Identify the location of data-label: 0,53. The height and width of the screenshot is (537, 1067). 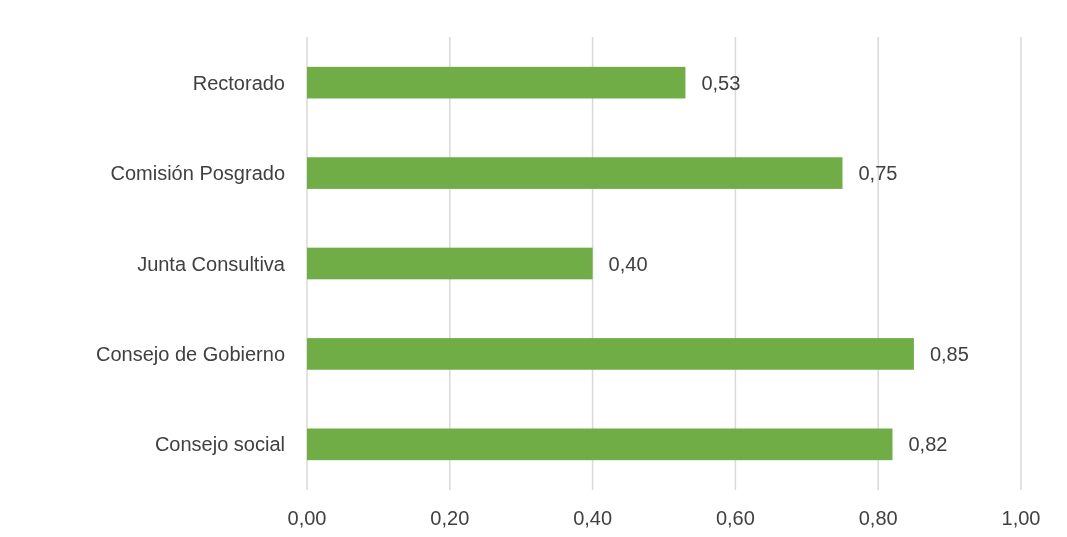
(721, 82).